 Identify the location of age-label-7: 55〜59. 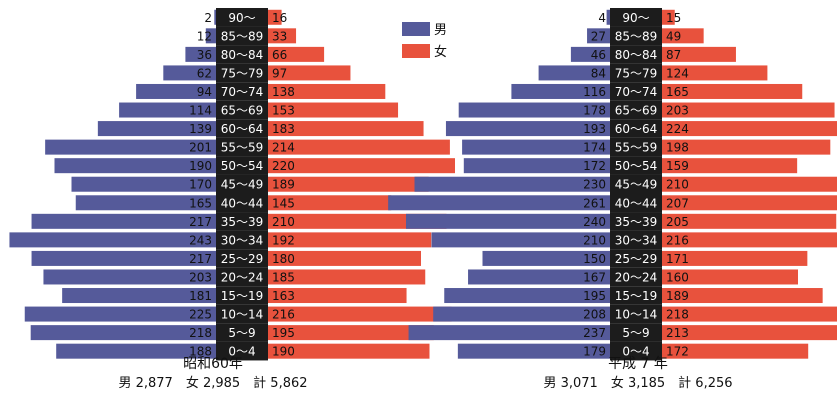
(242, 148).